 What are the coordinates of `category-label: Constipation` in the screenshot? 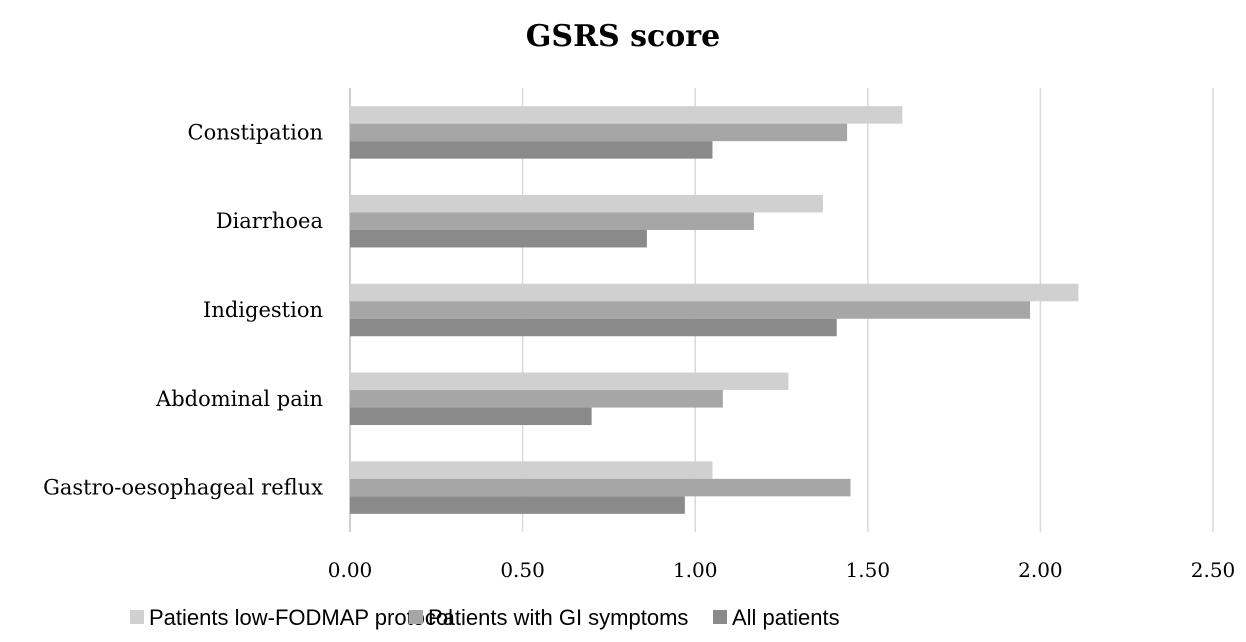 It's located at (255, 132).